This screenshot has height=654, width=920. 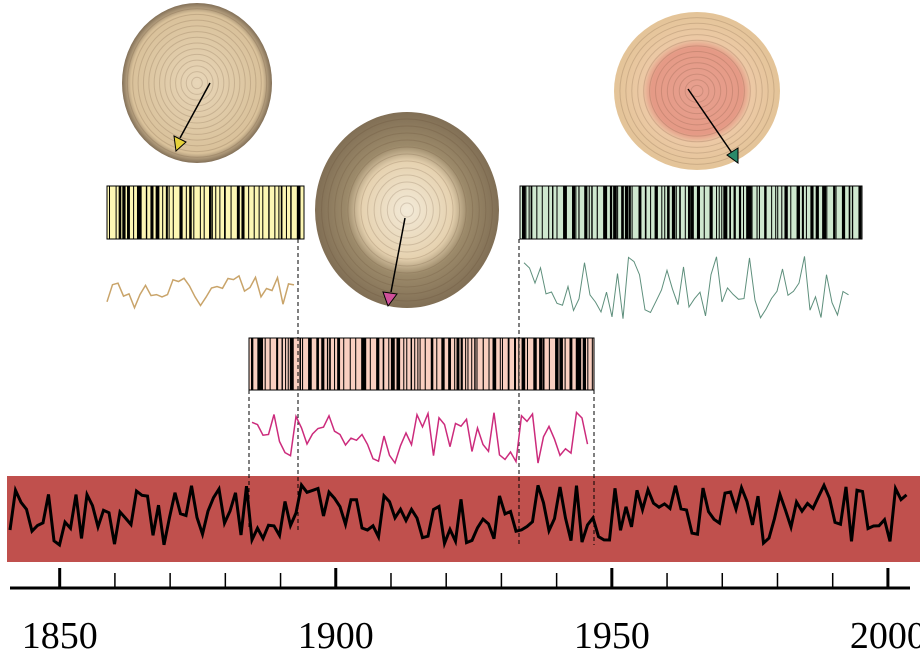 I want to click on tick-label: 1900, so click(x=336, y=634).